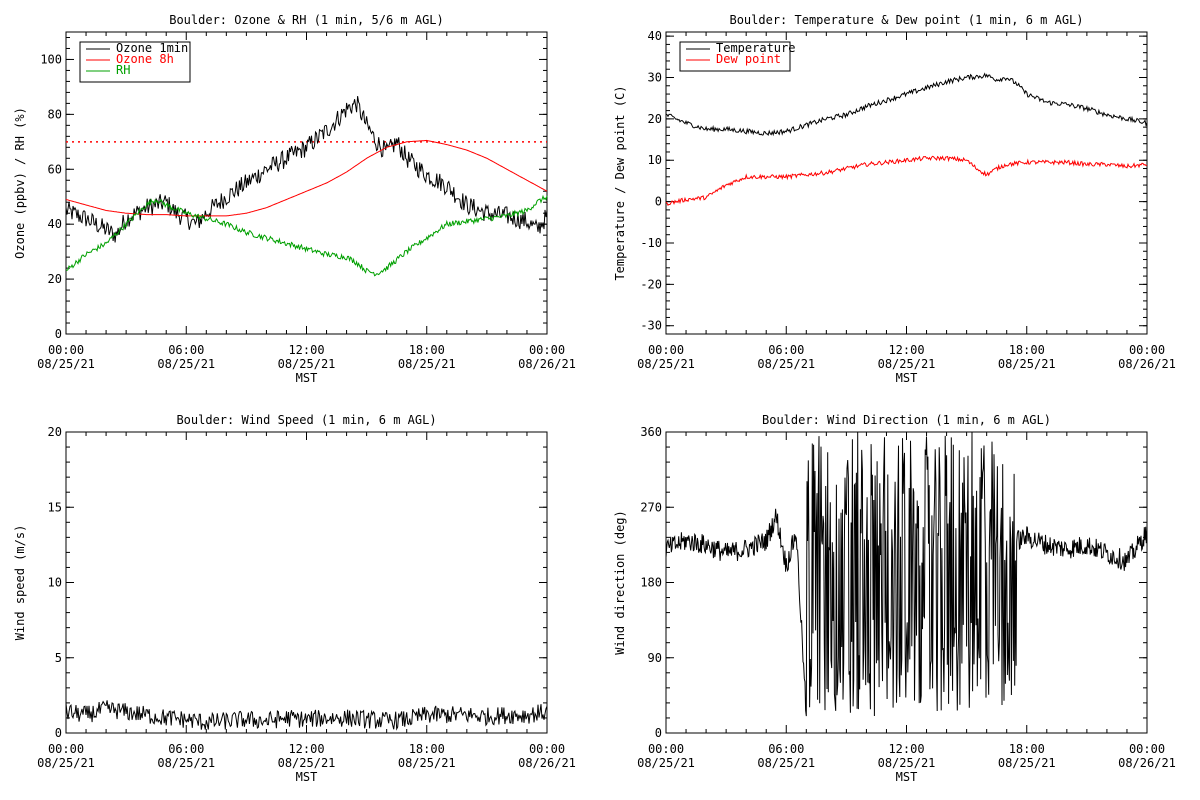 The height and width of the screenshot is (800, 1200). I want to click on y-tick-label: -30, so click(651, 326).